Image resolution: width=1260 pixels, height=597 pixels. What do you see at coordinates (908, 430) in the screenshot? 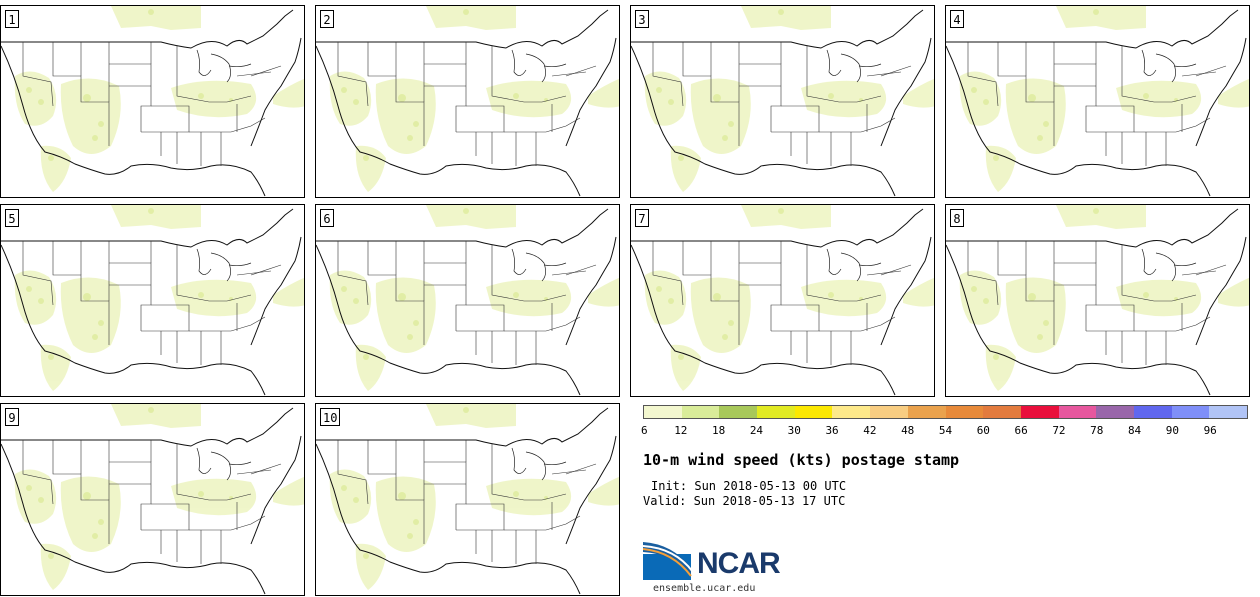
I see `colorbar-tick-label: 48` at bounding box center [908, 430].